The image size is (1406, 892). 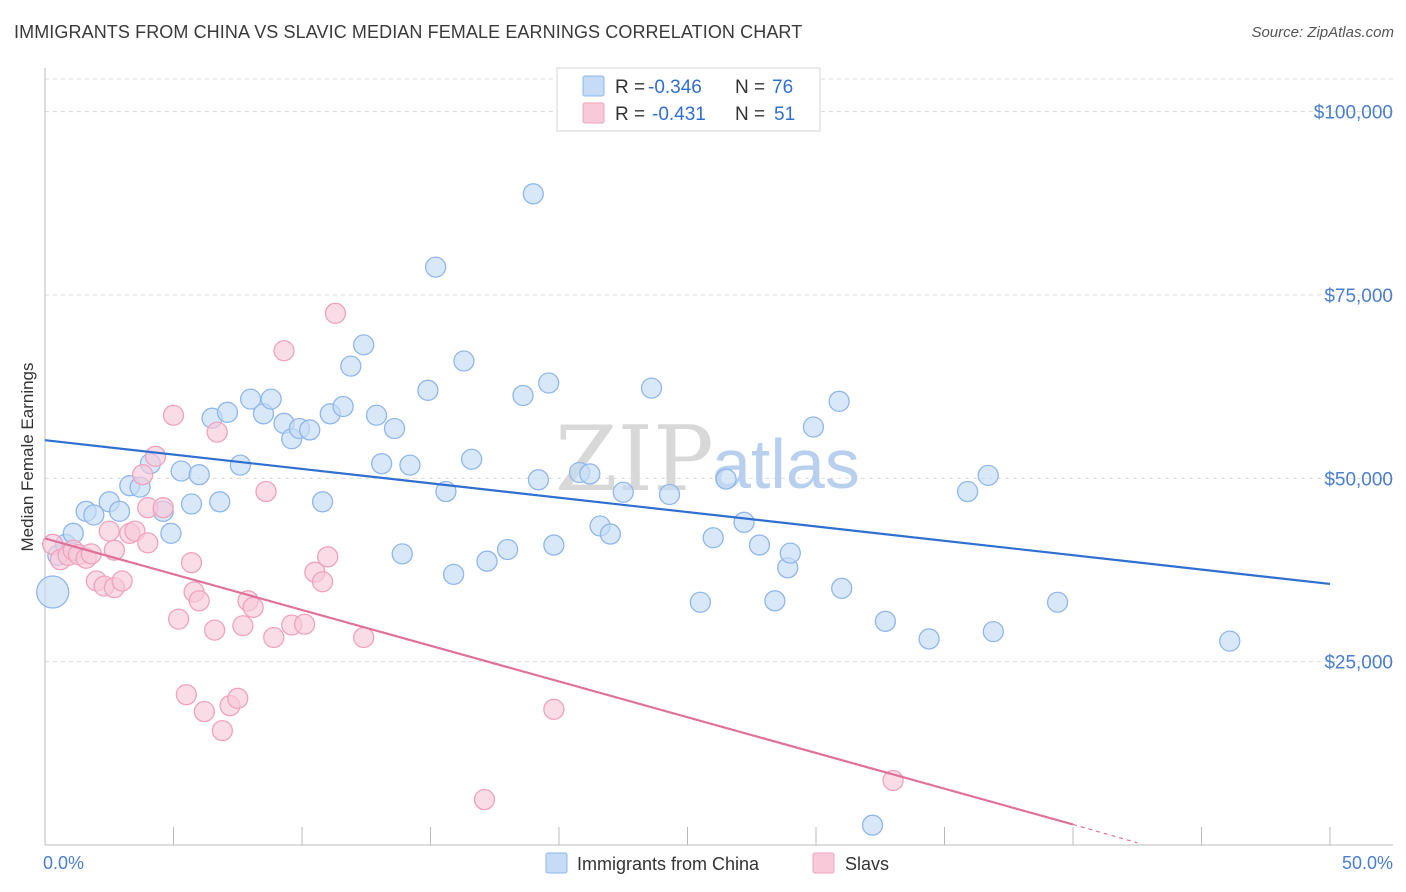 I want to click on x-tick-label-min: 0.0%, so click(x=63, y=863).